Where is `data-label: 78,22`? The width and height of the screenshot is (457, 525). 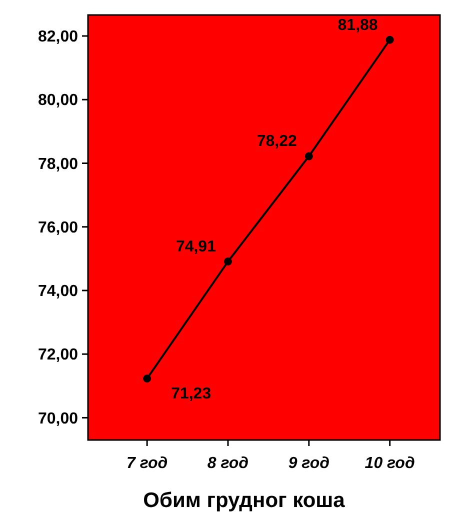 data-label: 78,22 is located at coordinates (277, 141).